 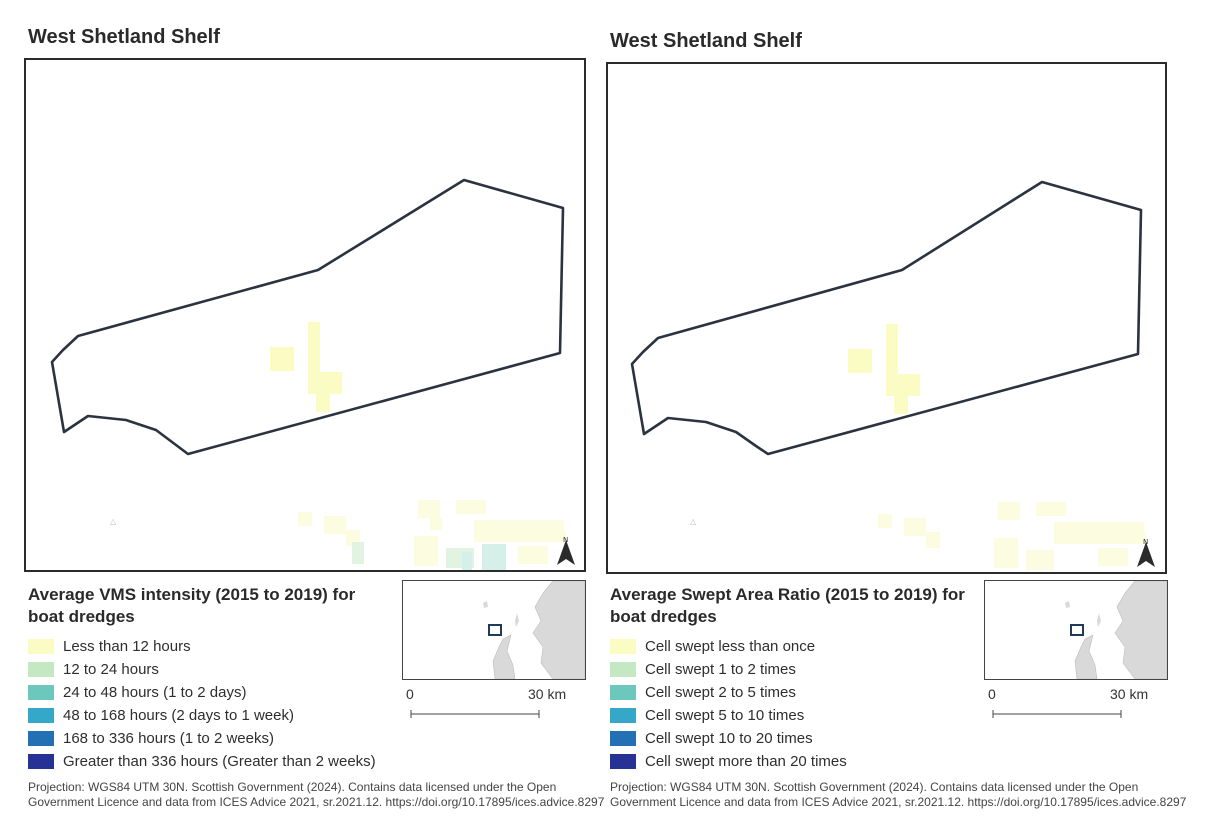 I want to click on locator-inset-map, so click(x=494, y=630).